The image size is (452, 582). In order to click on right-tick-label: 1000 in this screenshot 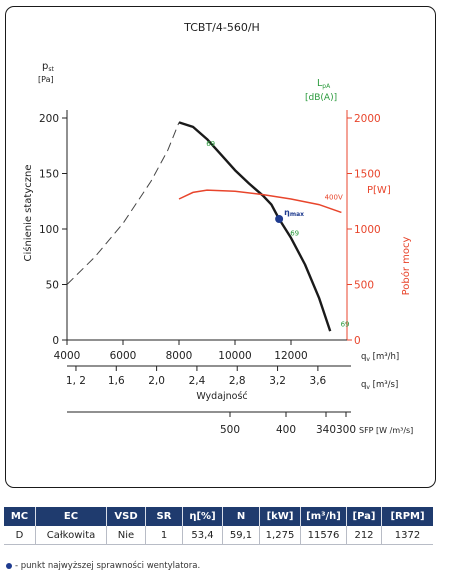, I will do `click(367, 230)`.